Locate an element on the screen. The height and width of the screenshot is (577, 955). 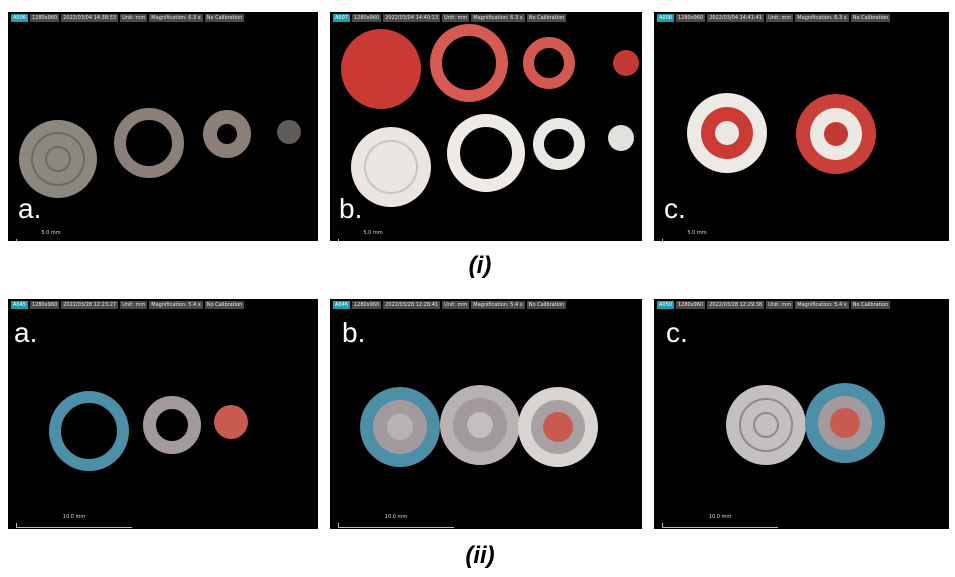
white-dot is located at coordinates (621, 138).